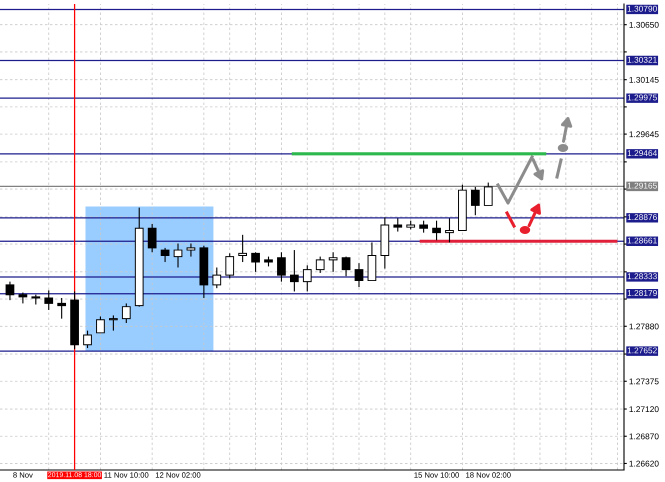  Describe the element at coordinates (642, 350) in the screenshot. I see `ref-line-label: 1.27652` at that location.